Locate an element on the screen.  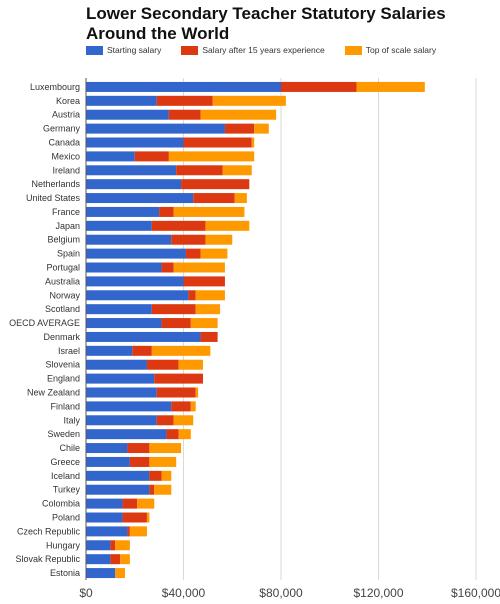
category-label: New Zealand is located at coordinates (53, 393).